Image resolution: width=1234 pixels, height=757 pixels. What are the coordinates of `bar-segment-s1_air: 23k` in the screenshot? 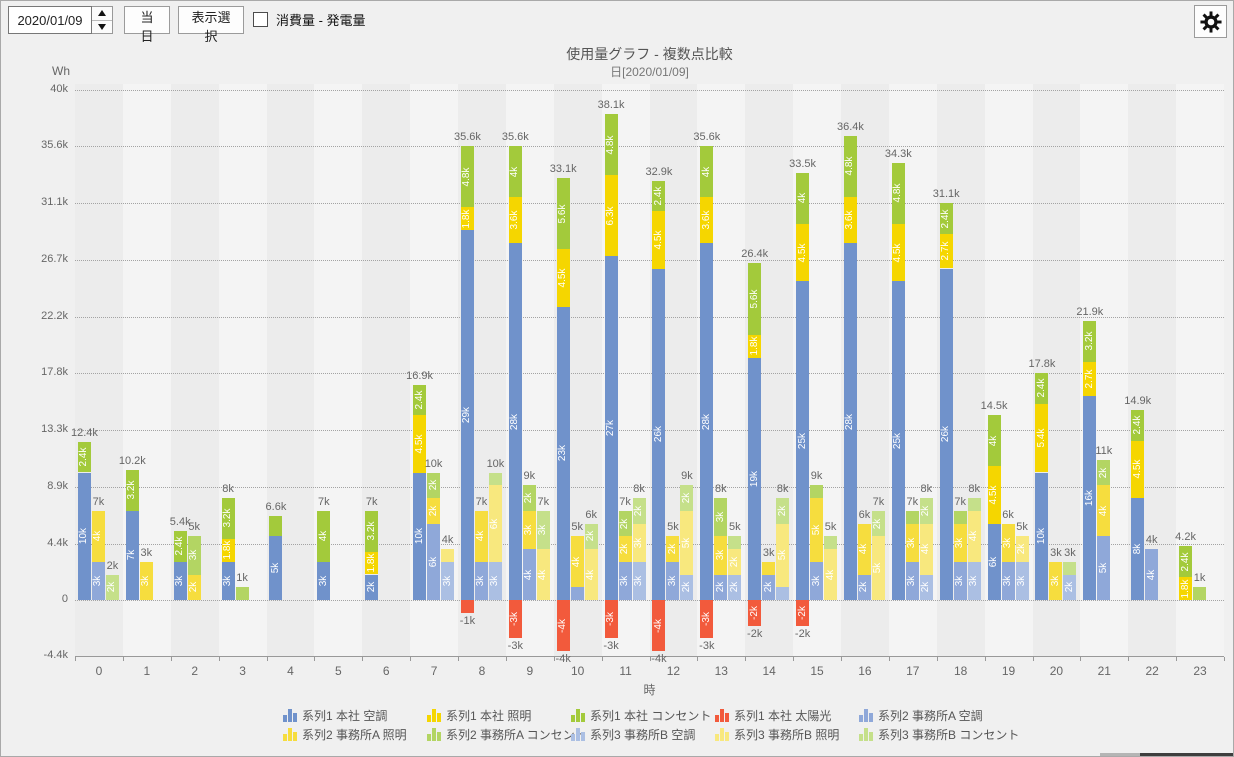 It's located at (563, 453).